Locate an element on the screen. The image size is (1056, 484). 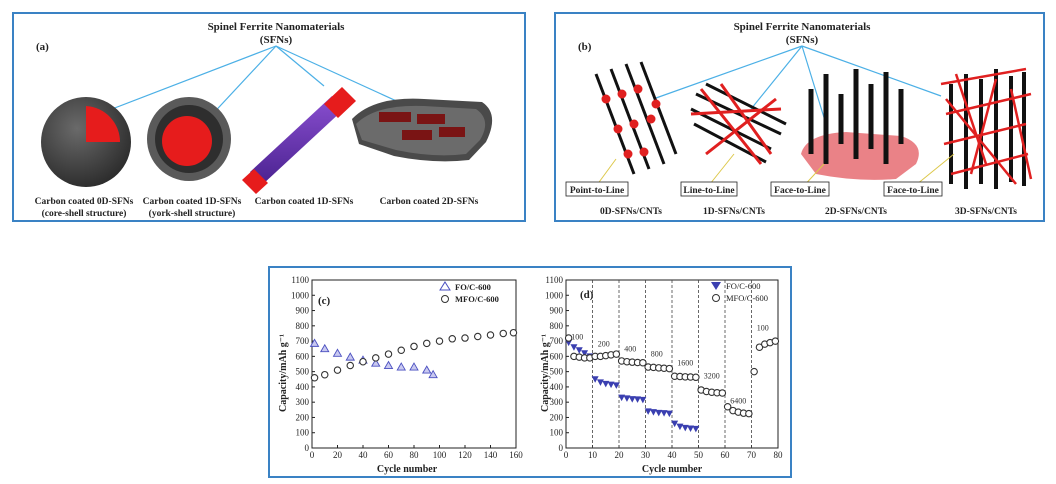
chart-d-ytick-label: 400 is located at coordinates (557, 387).